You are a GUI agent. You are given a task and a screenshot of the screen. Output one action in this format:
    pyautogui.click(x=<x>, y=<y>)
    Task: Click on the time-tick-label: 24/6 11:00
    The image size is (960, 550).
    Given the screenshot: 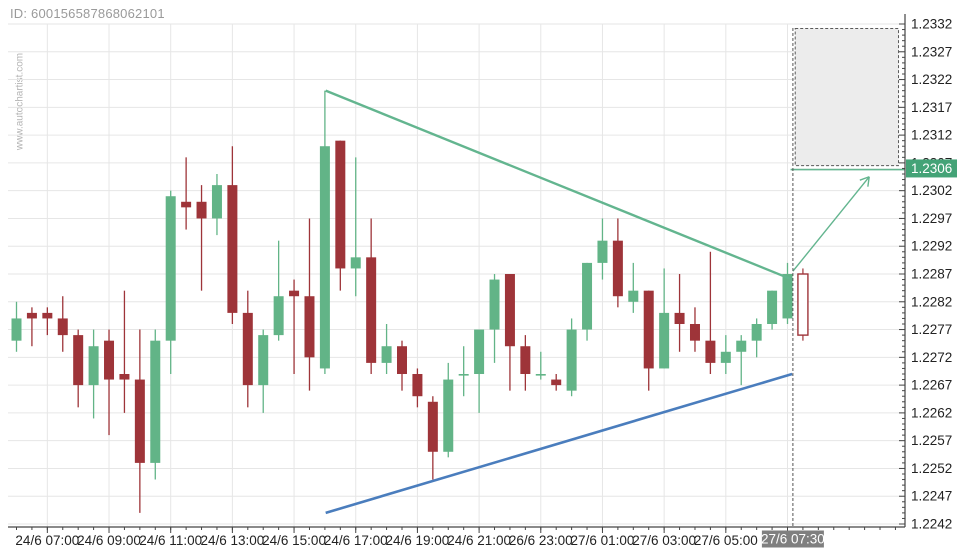 What is the action you would take?
    pyautogui.click(x=170, y=540)
    